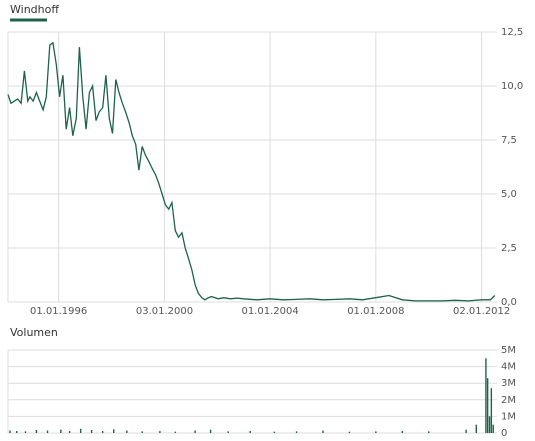  What do you see at coordinates (508, 367) in the screenshot?
I see `y-tick-label: 4M` at bounding box center [508, 367].